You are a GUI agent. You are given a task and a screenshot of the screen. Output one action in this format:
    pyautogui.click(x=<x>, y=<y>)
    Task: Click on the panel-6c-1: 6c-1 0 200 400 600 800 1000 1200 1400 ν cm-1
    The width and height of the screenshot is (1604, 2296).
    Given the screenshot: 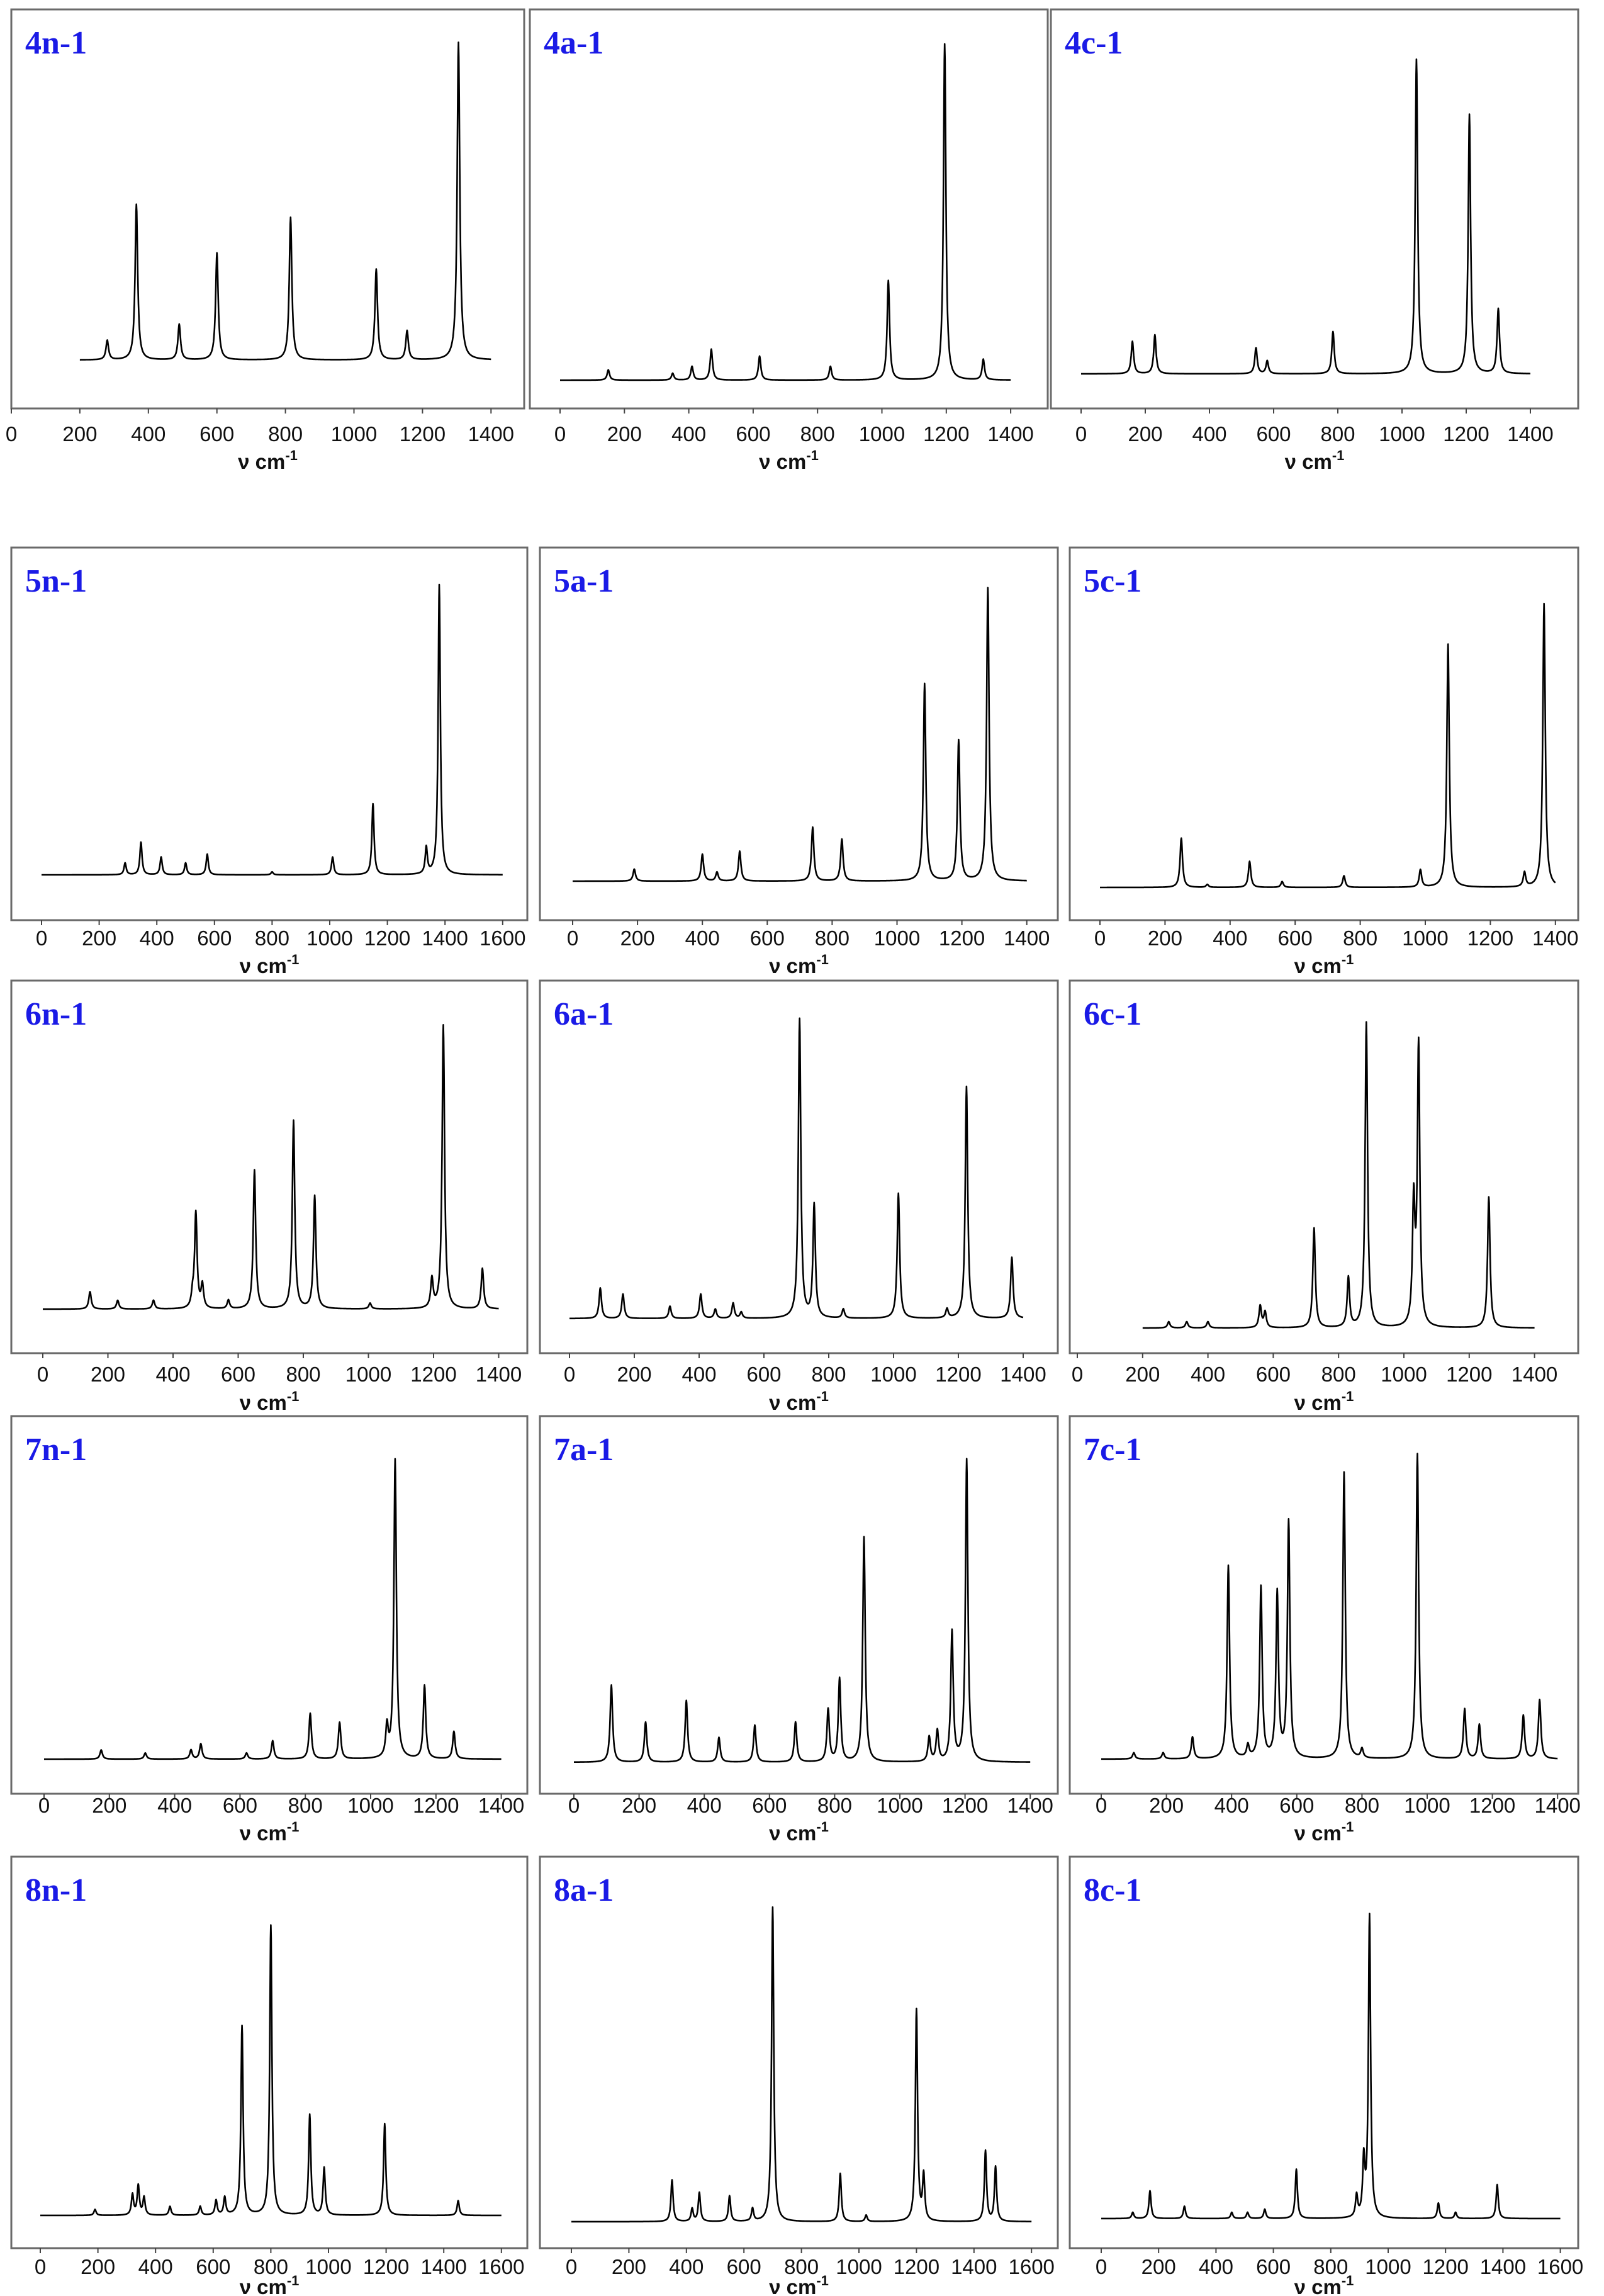 What is the action you would take?
    pyautogui.click(x=1324, y=1196)
    